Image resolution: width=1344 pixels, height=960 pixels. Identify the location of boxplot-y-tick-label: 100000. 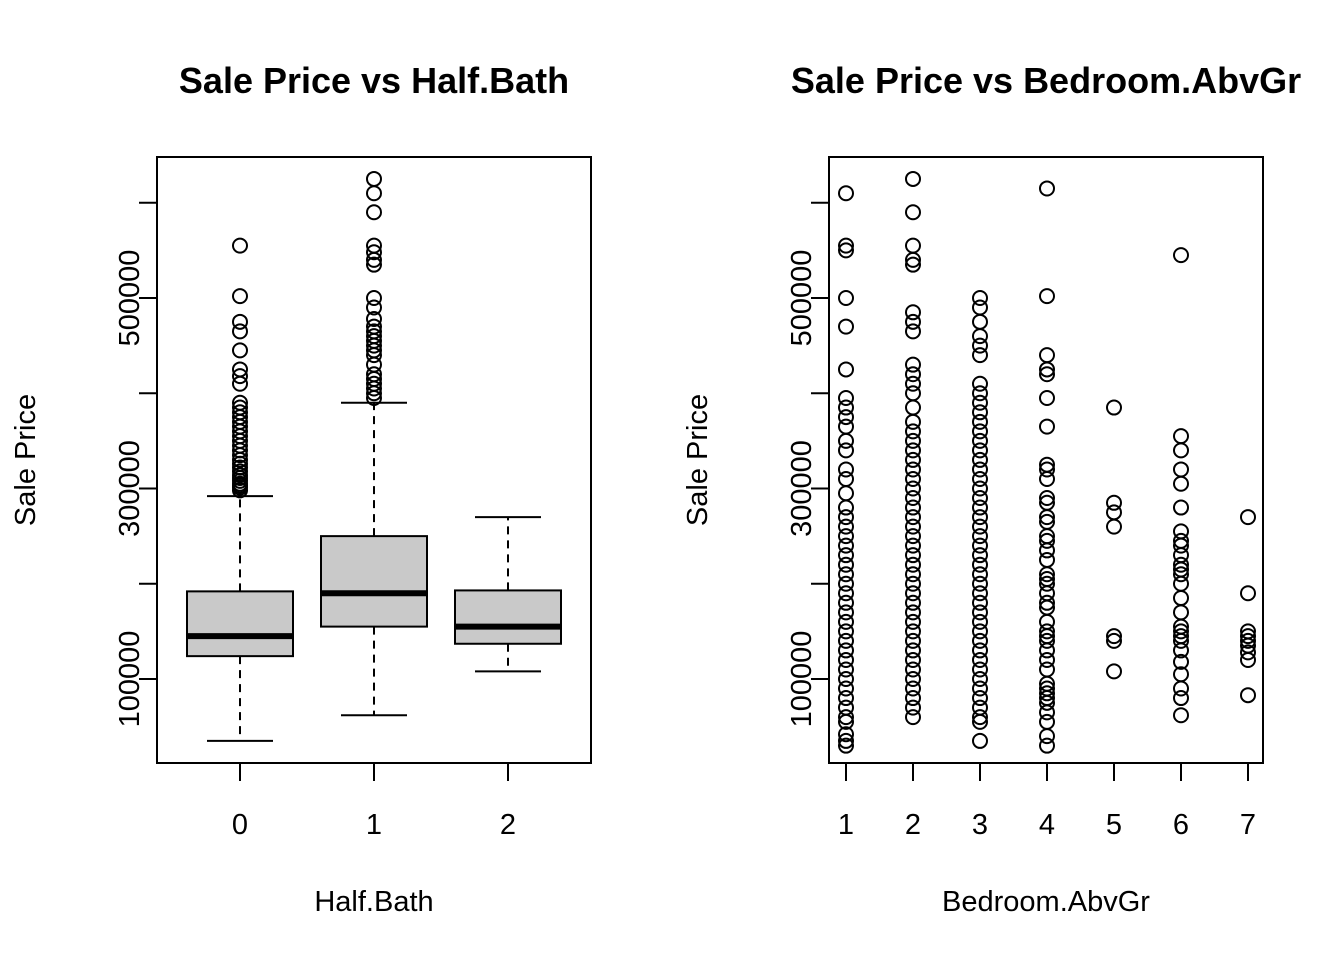
(130, 679).